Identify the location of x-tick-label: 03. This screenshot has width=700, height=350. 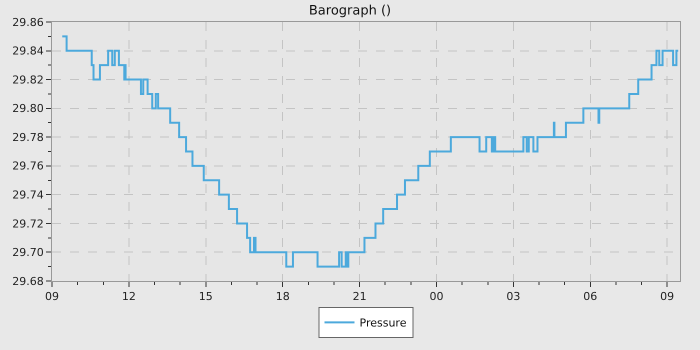
(513, 297).